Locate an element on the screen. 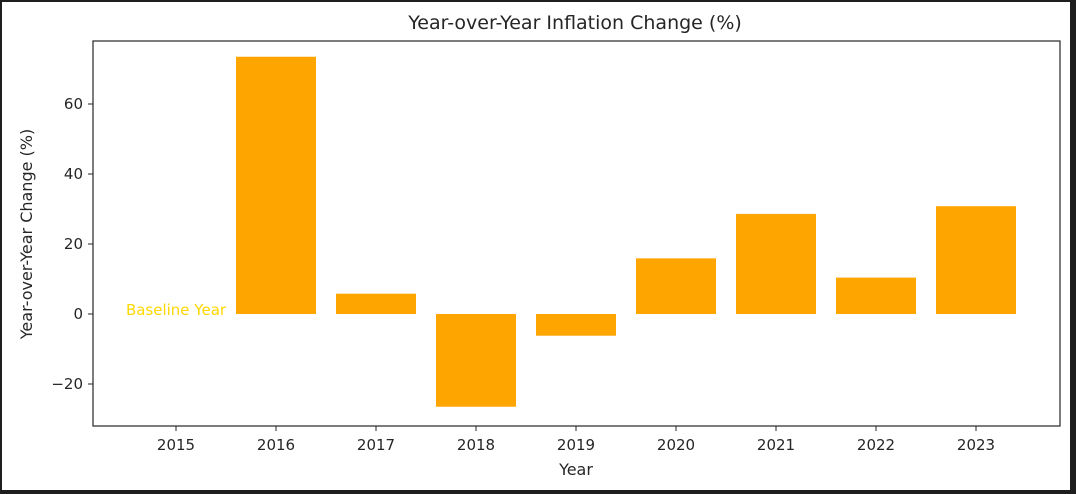 The width and height of the screenshot is (1076, 494). x-axis-label: Year is located at coordinates (575, 469).